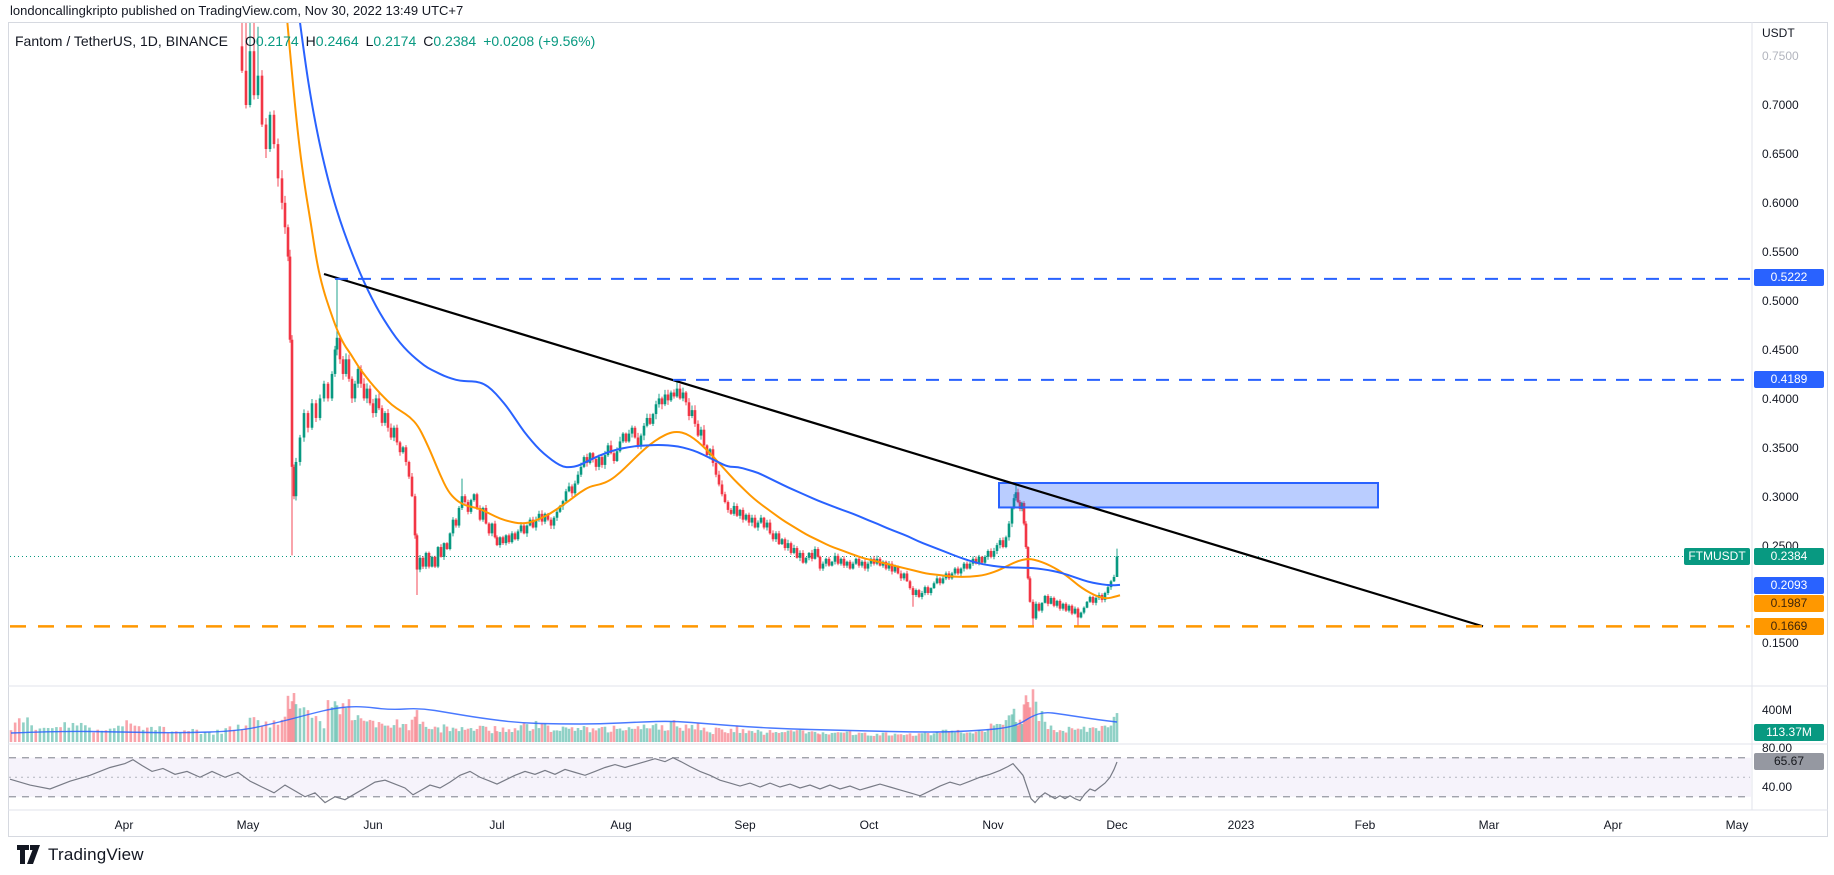  Describe the element at coordinates (395, 41) in the screenshot. I see `low-value: 0.2174` at that location.